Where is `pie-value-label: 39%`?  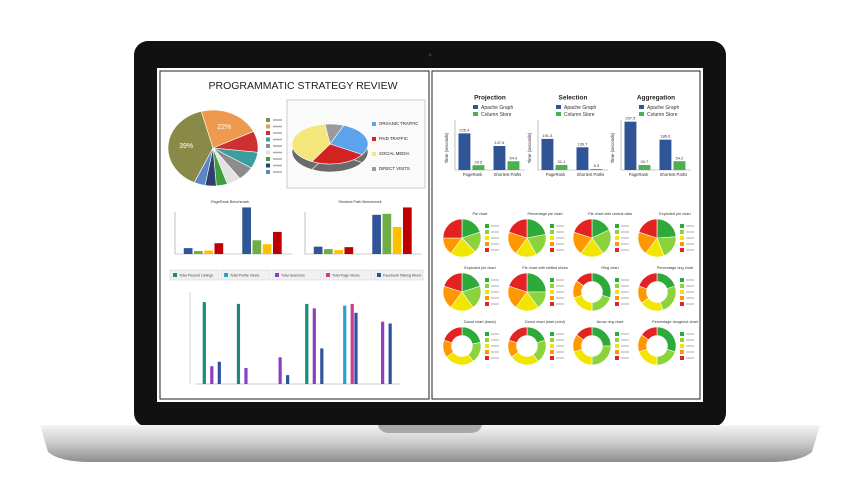
pie-value-label: 39% is located at coordinates (186, 146).